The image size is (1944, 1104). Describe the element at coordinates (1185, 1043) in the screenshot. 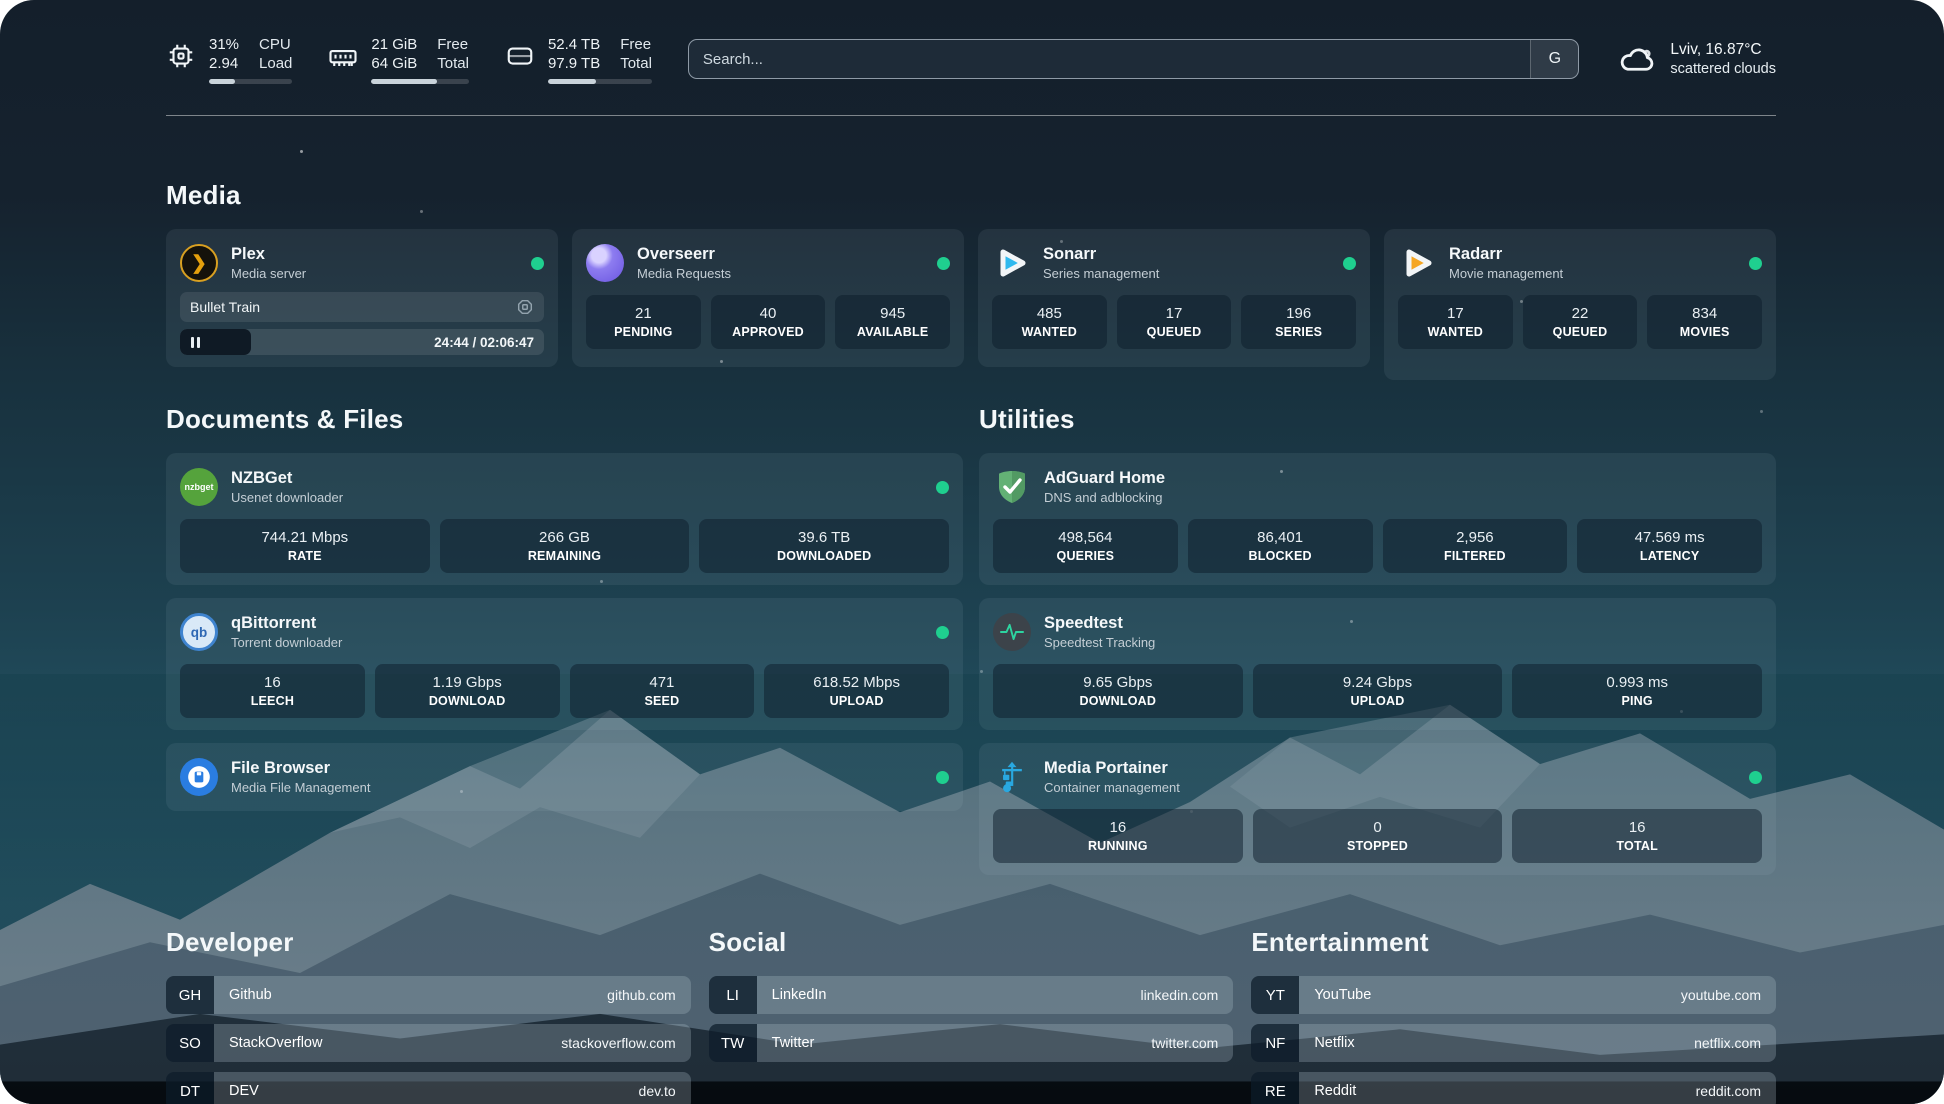

I see `link-url: twitter.com` at that location.